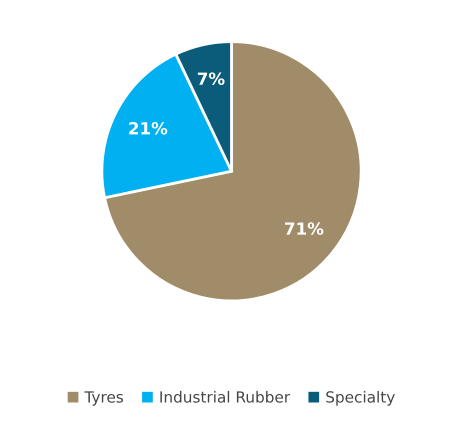  Describe the element at coordinates (304, 228) in the screenshot. I see `data-label: 71%` at that location.